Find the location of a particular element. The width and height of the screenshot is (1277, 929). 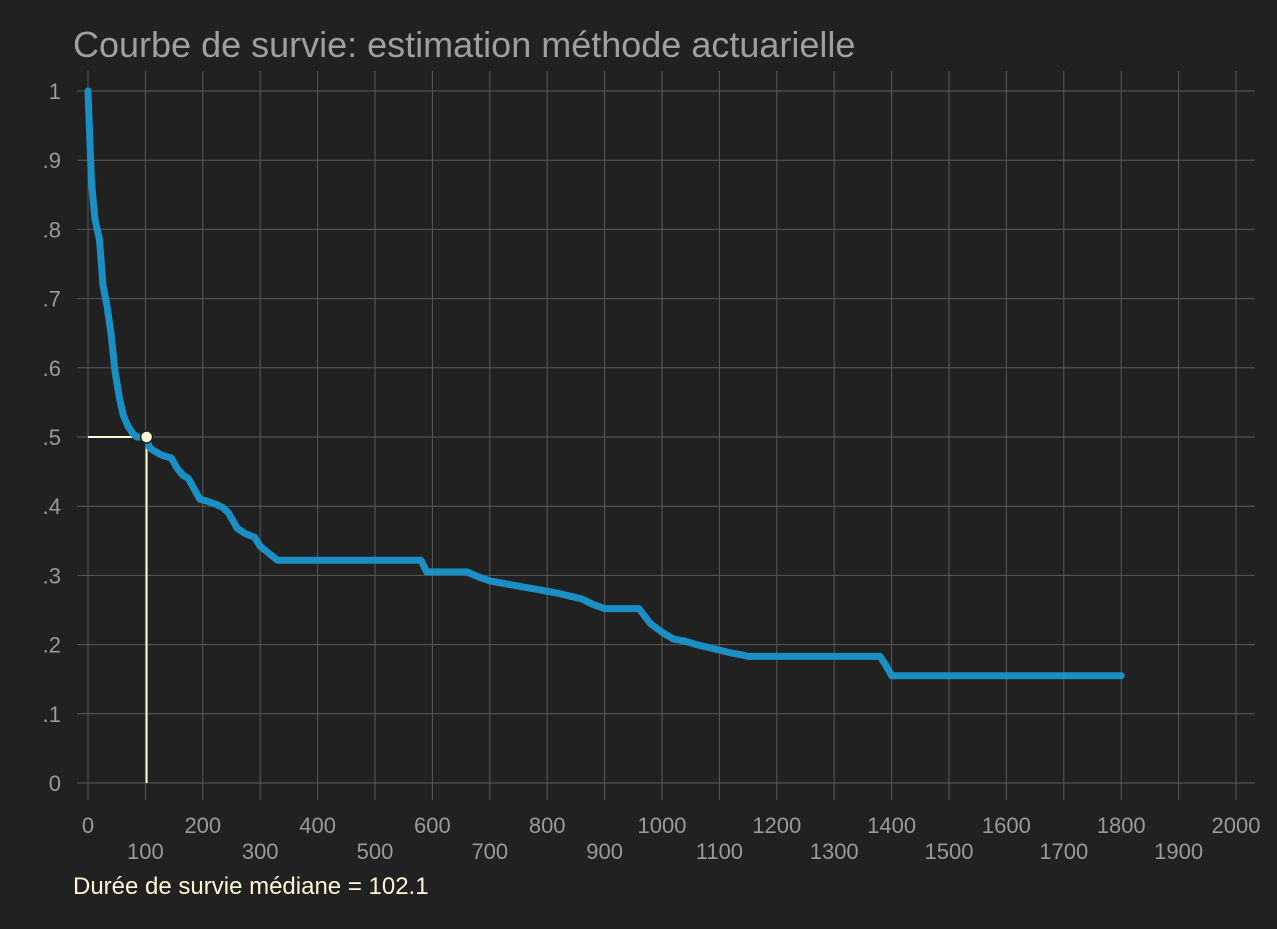

y-tick-label-.9: .9 is located at coordinates (52, 160).